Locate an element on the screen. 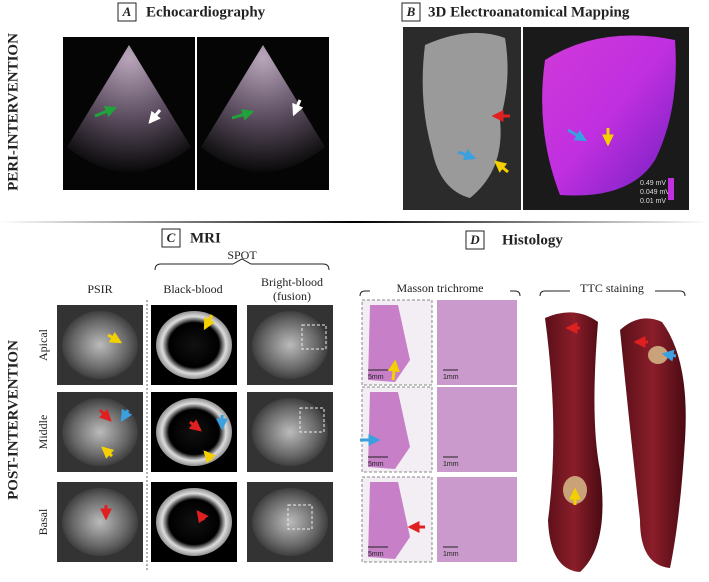 The height and width of the screenshot is (582, 709). divider is located at coordinates (354, 222).